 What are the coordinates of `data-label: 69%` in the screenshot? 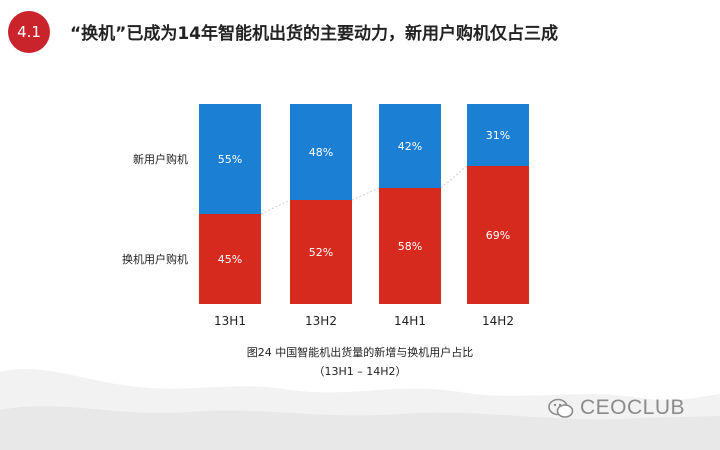 It's located at (498, 235).